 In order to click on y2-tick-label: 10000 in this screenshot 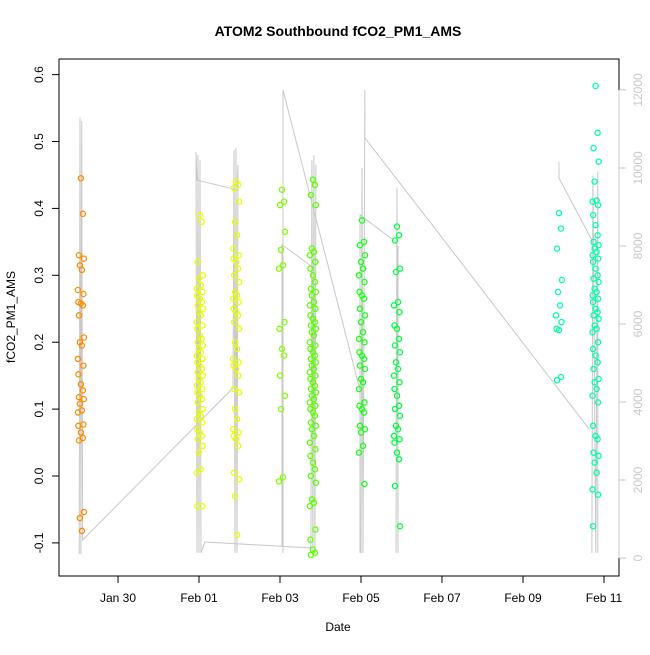, I will do `click(638, 168)`.